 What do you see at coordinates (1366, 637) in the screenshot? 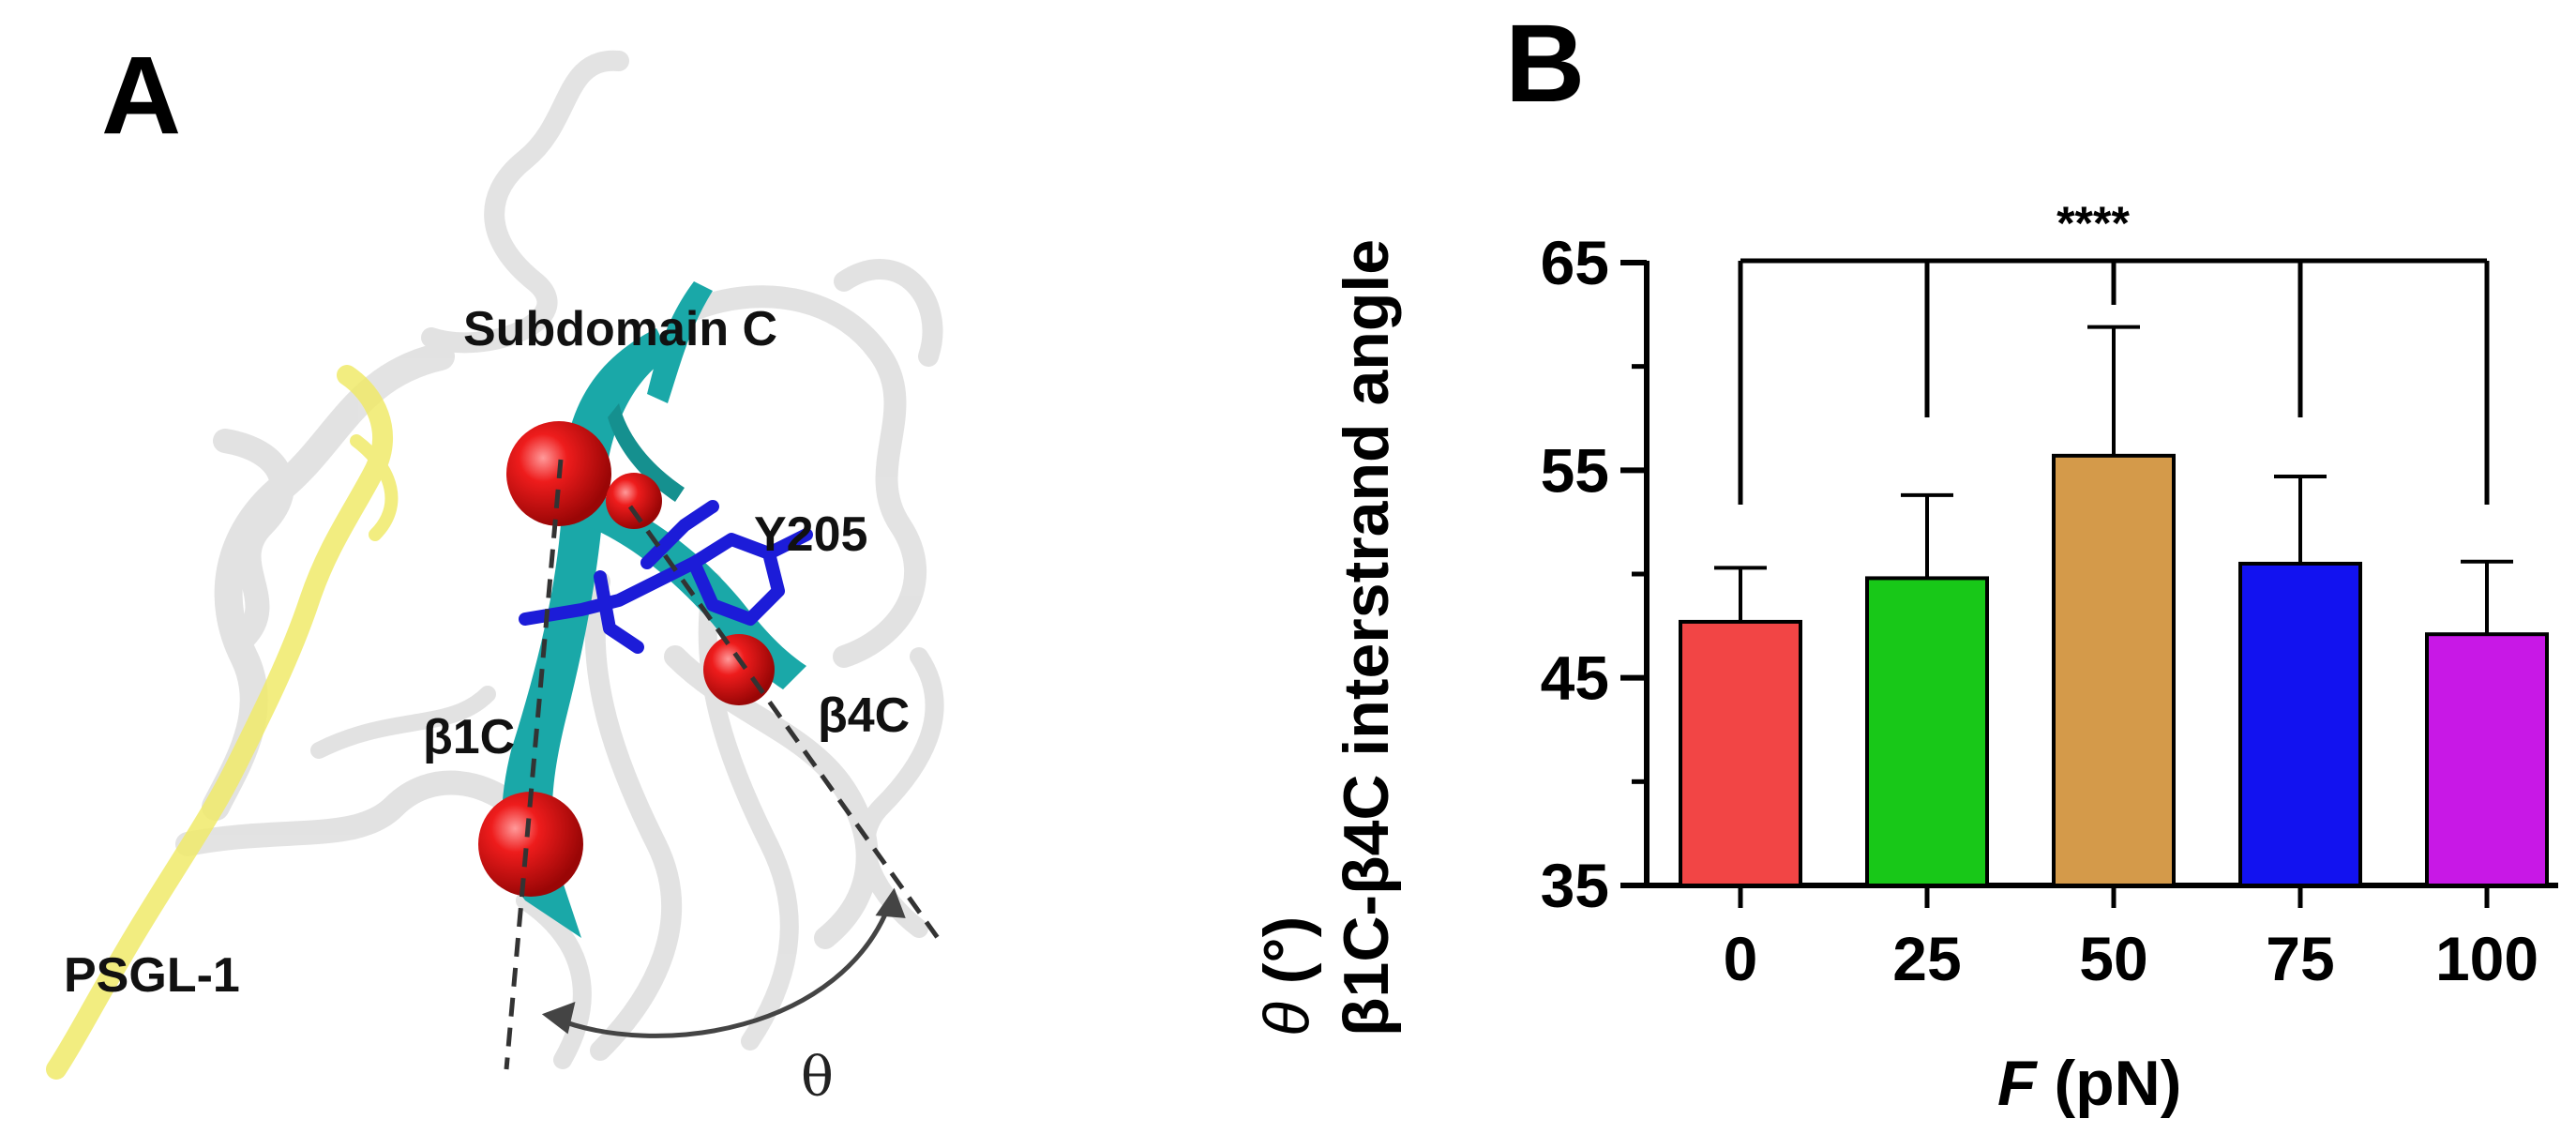
I see `y-axis-title-line1: β1C-β4C interstrand angle` at bounding box center [1366, 637].